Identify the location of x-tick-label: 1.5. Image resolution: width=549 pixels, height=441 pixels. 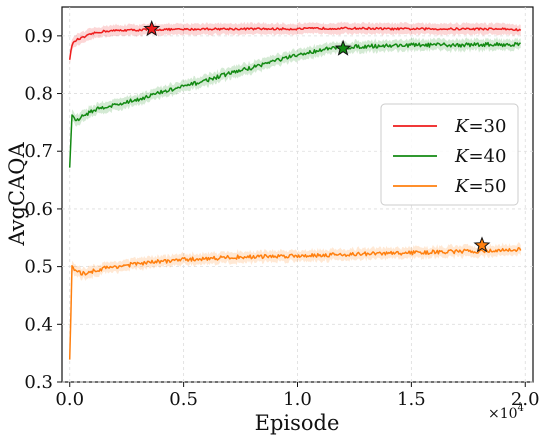
(411, 399).